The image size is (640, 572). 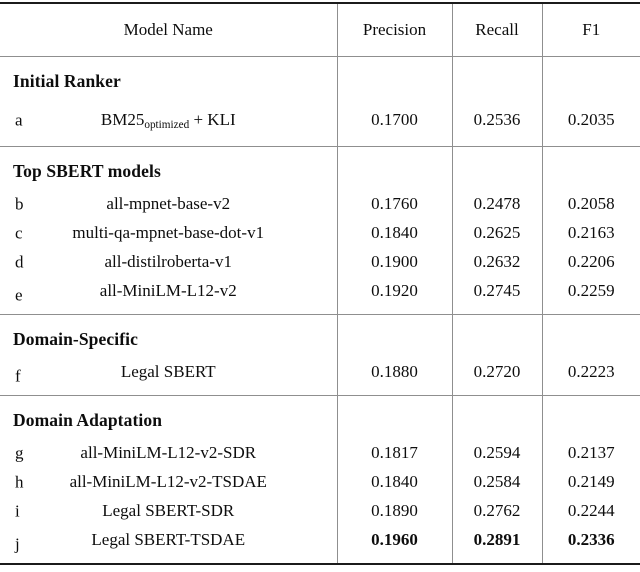 What do you see at coordinates (394, 30) in the screenshot?
I see `column-header-precision: Precision` at bounding box center [394, 30].